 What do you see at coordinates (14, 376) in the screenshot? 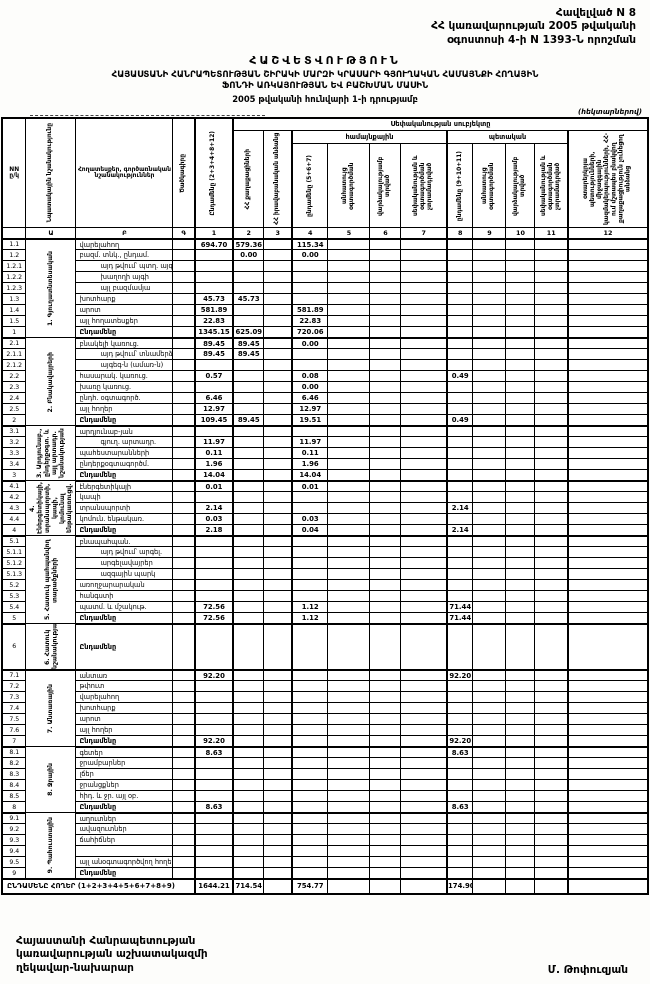
I see `row-number: 2.2` at bounding box center [14, 376].